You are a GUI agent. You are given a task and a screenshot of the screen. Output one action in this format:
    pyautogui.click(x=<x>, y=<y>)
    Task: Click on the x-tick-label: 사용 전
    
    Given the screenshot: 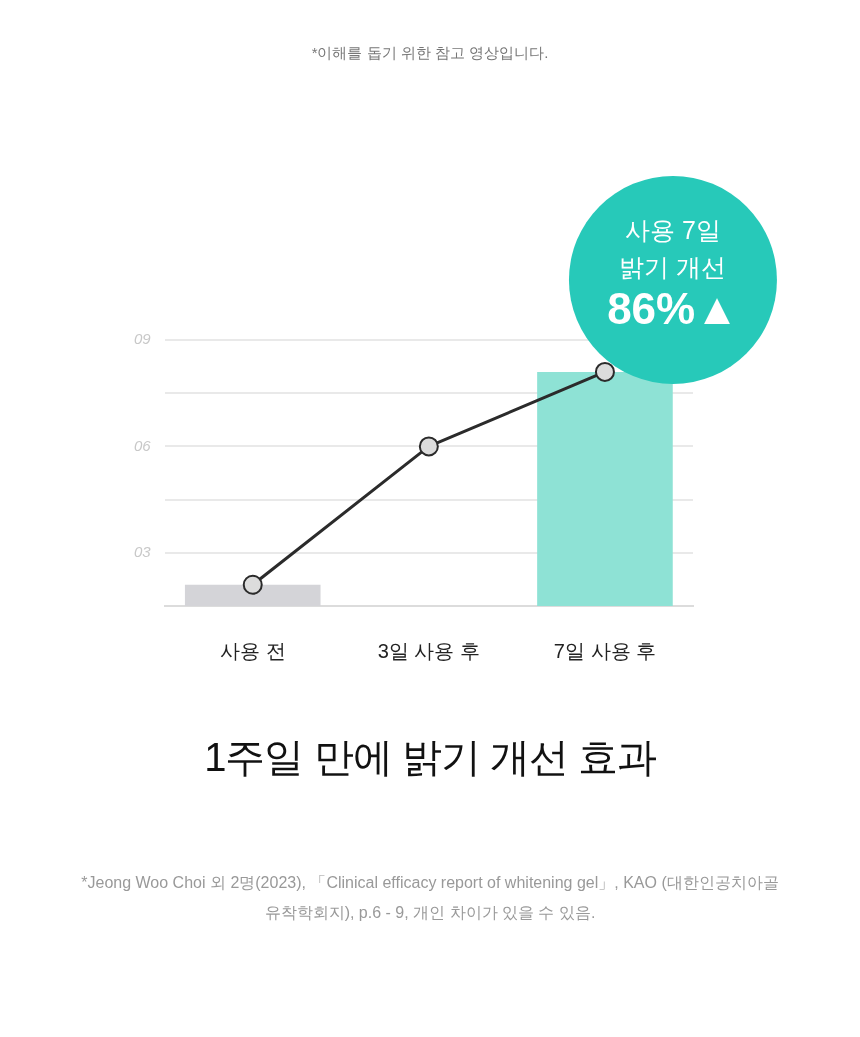 What is the action you would take?
    pyautogui.click(x=252, y=650)
    